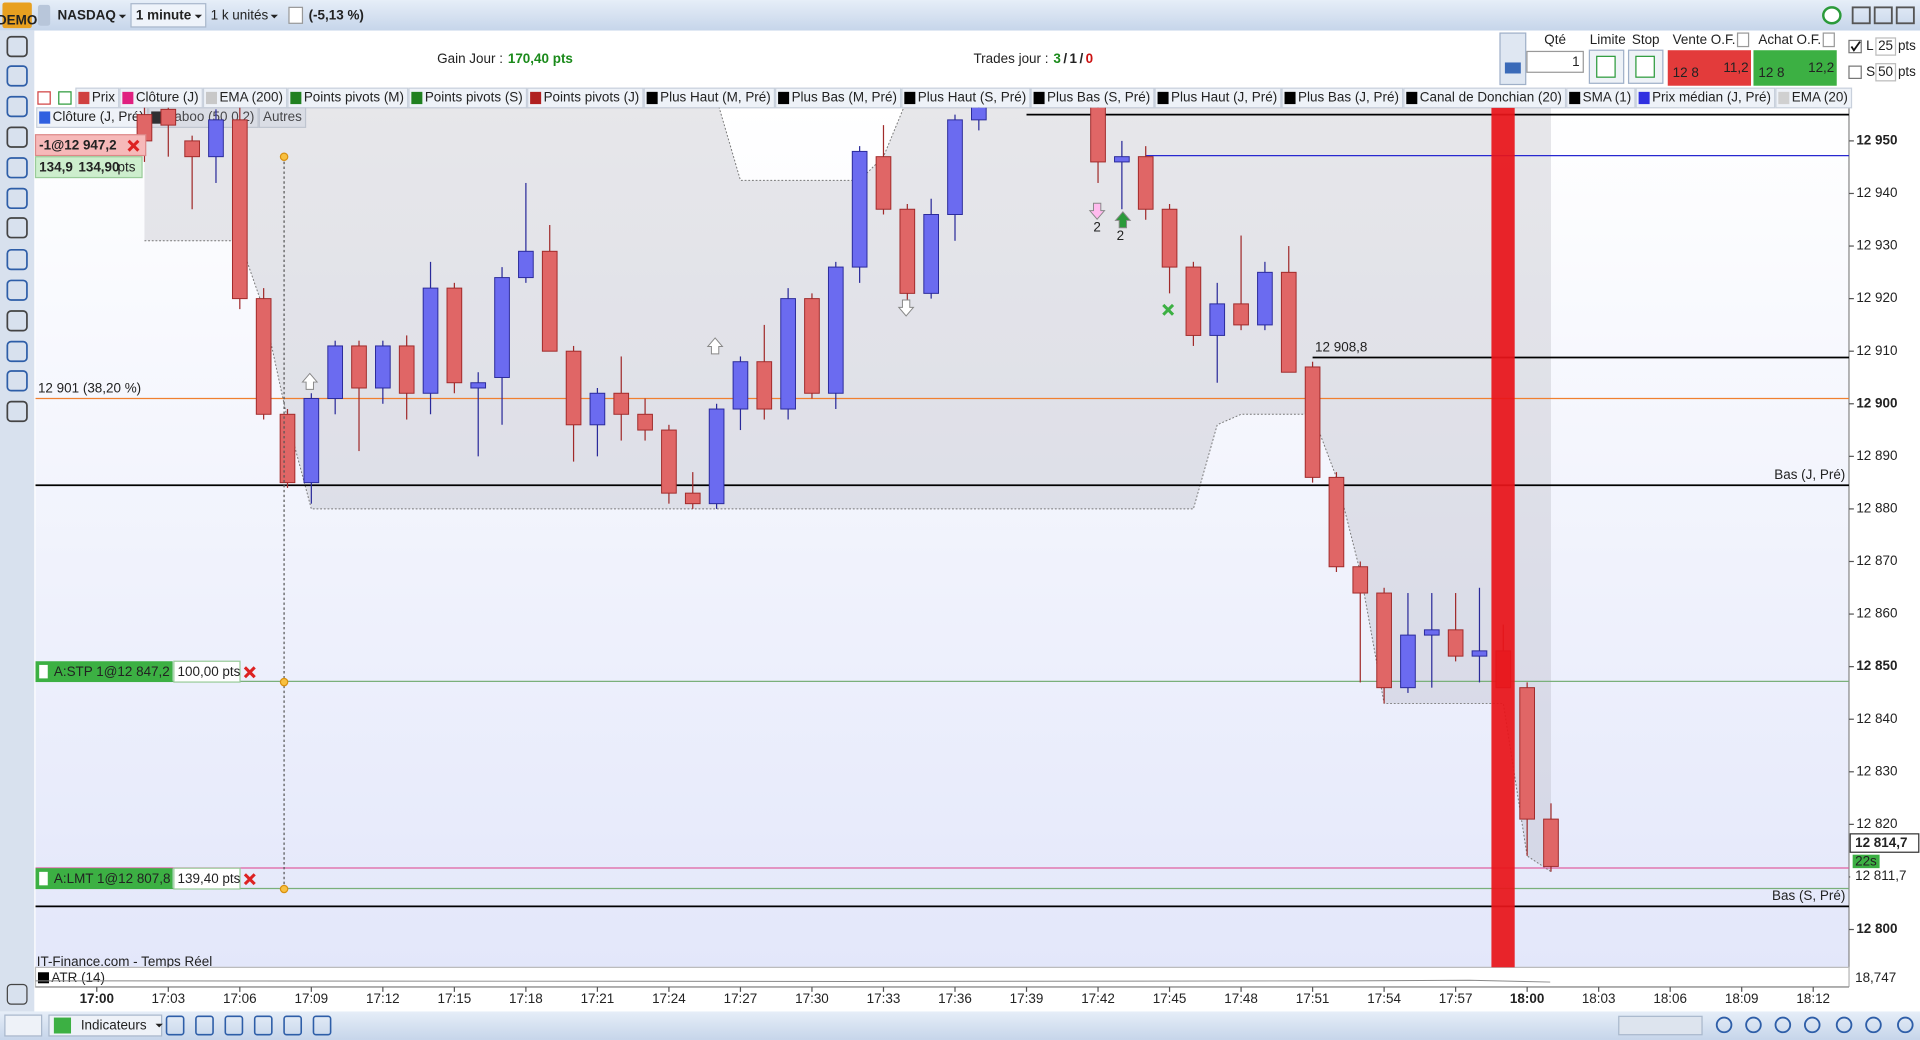 The image size is (1920, 1040). What do you see at coordinates (592, 97) in the screenshot?
I see `legend-label: Points pivots (J)` at bounding box center [592, 97].